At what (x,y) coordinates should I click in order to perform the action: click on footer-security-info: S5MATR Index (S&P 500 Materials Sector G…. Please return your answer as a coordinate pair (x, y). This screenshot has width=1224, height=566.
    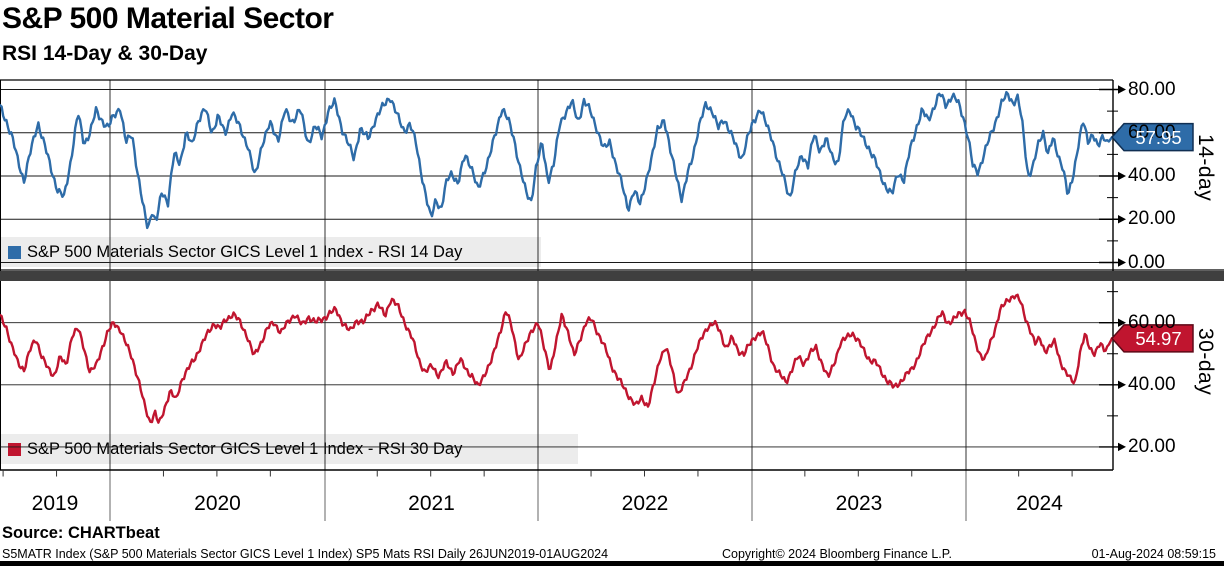
    Looking at the image, I should click on (305, 554).